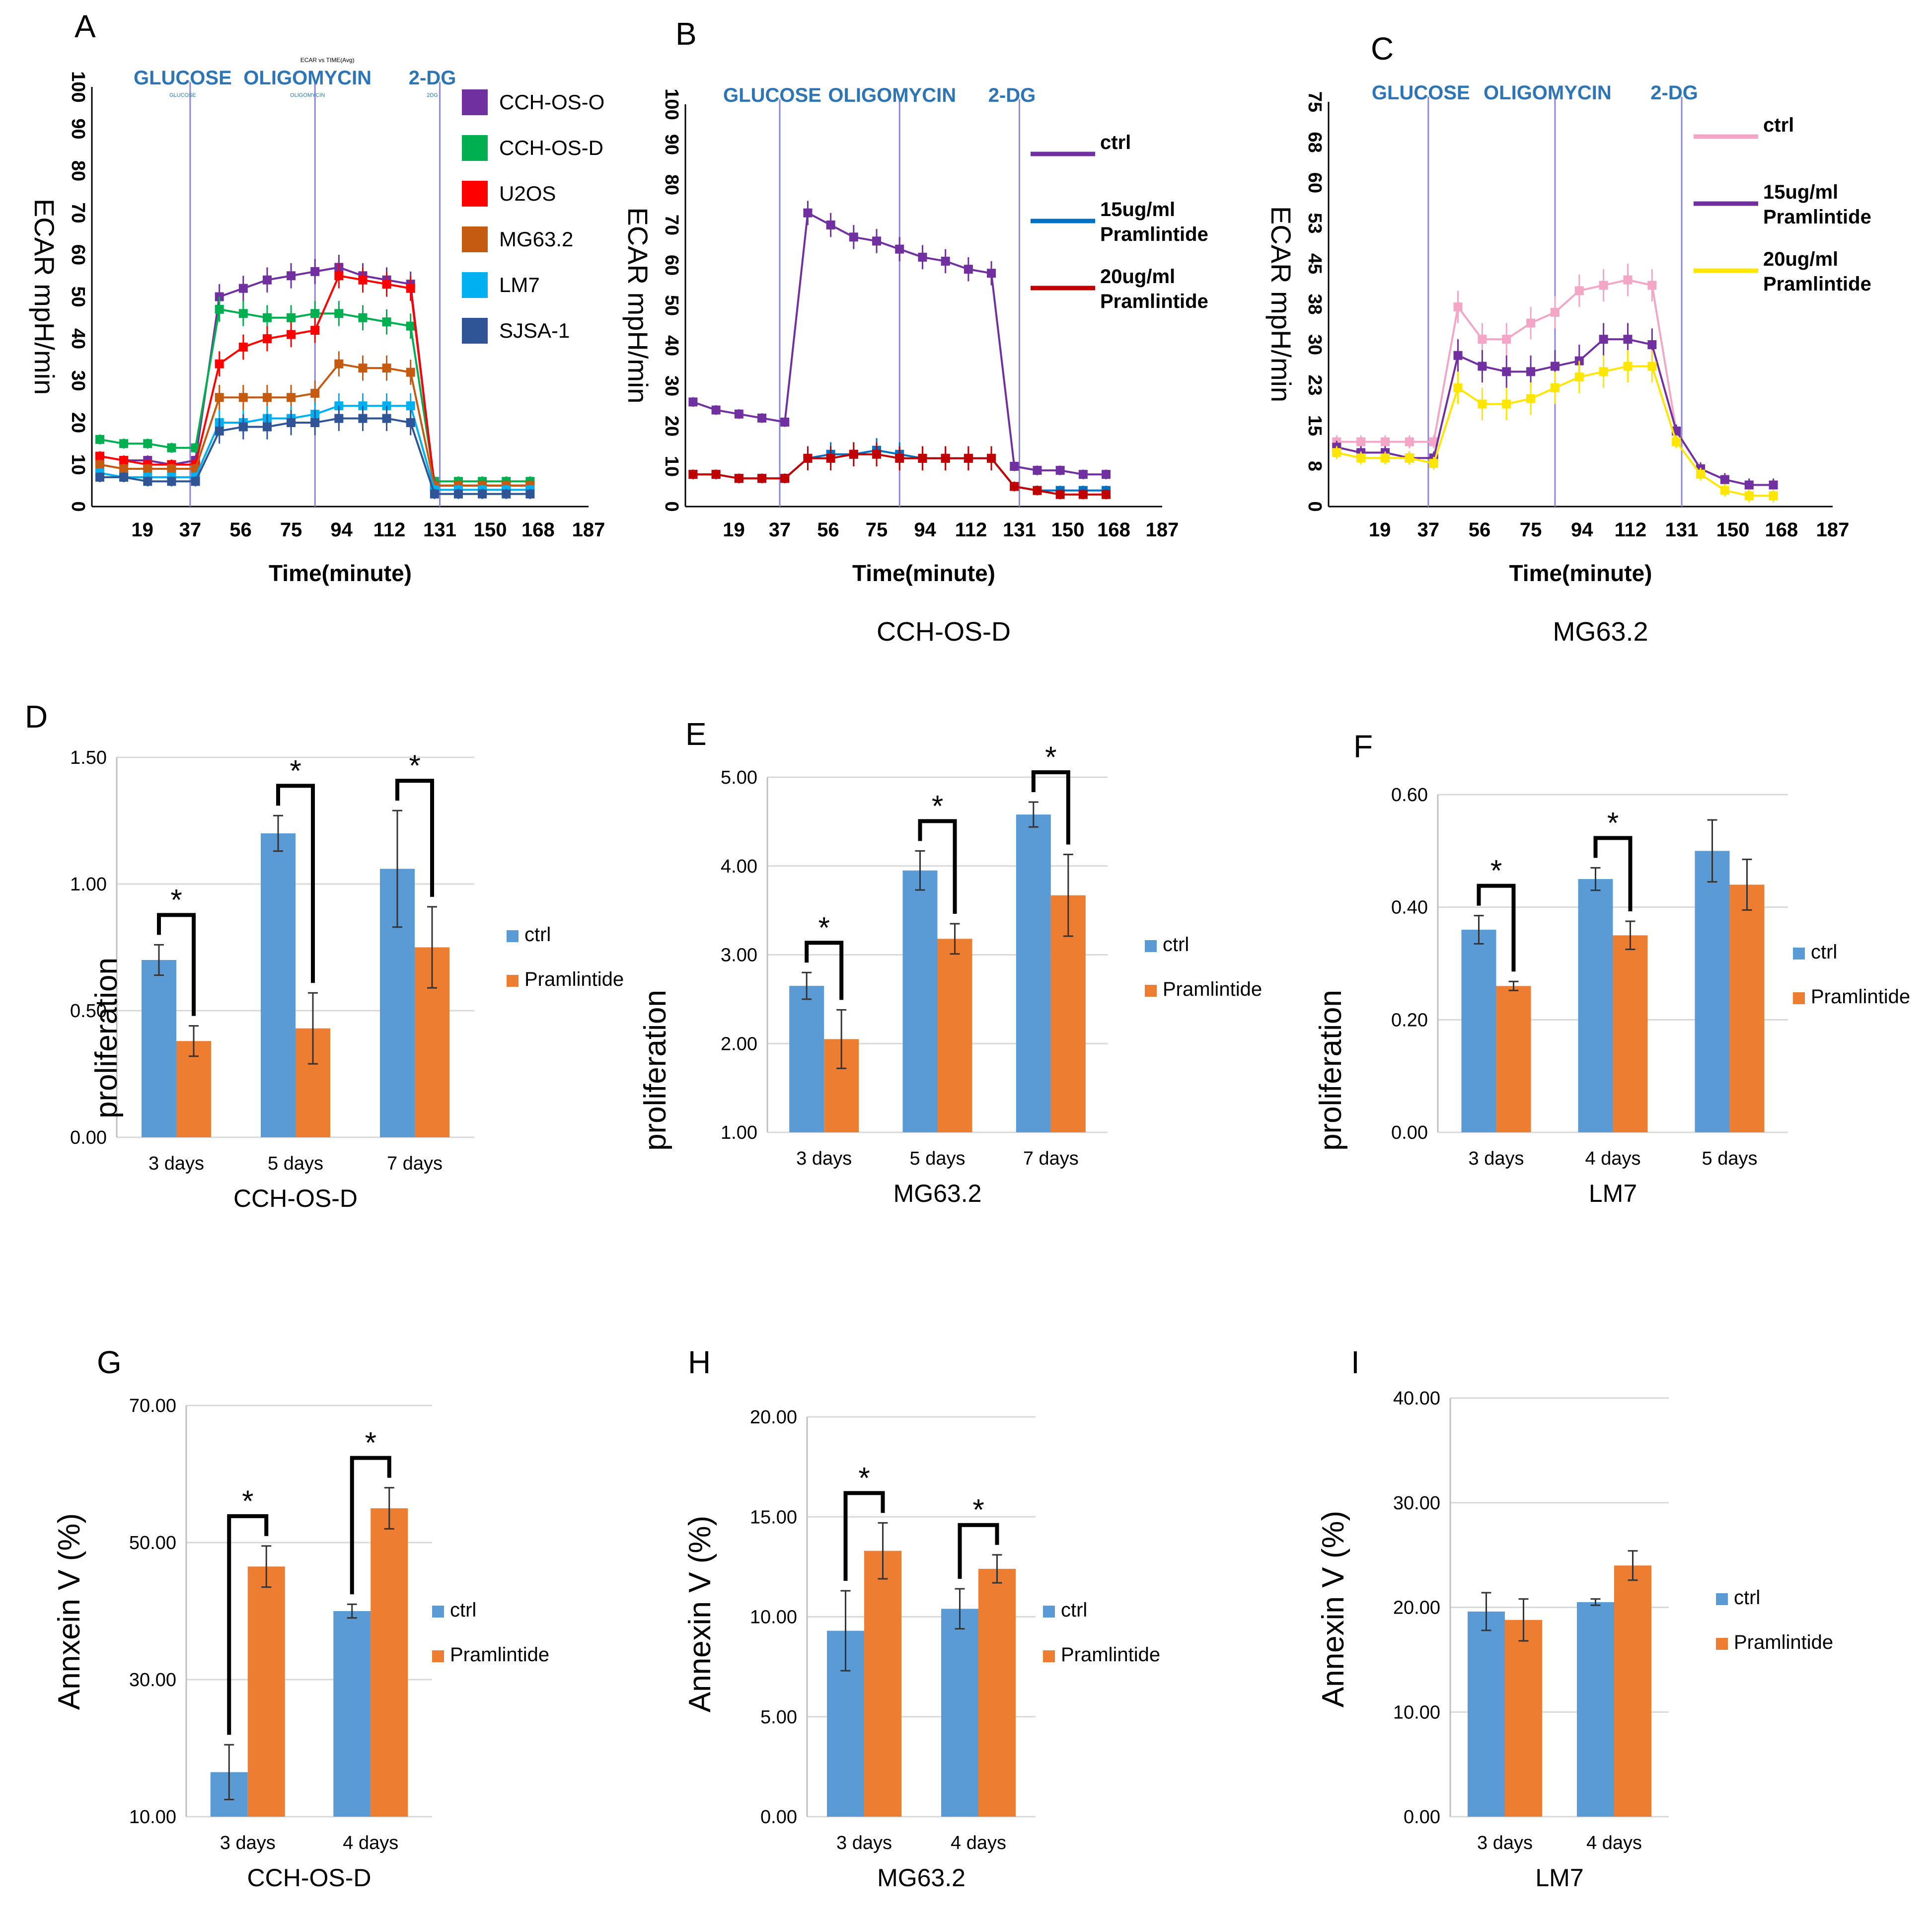 Image resolution: width=1932 pixels, height=1918 pixels. I want to click on x-tick-label: 94, so click(1582, 530).